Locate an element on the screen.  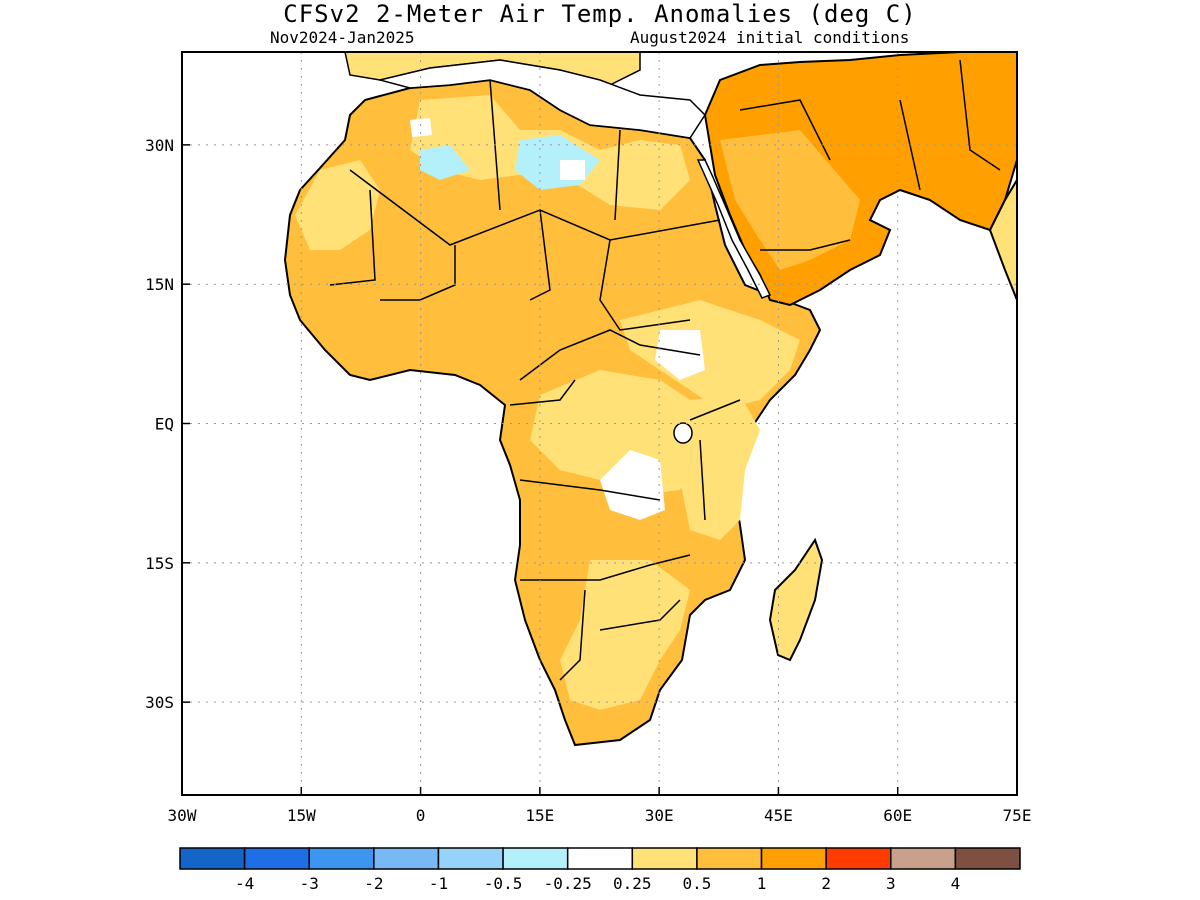
arabia-warm is located at coordinates (790, 200).